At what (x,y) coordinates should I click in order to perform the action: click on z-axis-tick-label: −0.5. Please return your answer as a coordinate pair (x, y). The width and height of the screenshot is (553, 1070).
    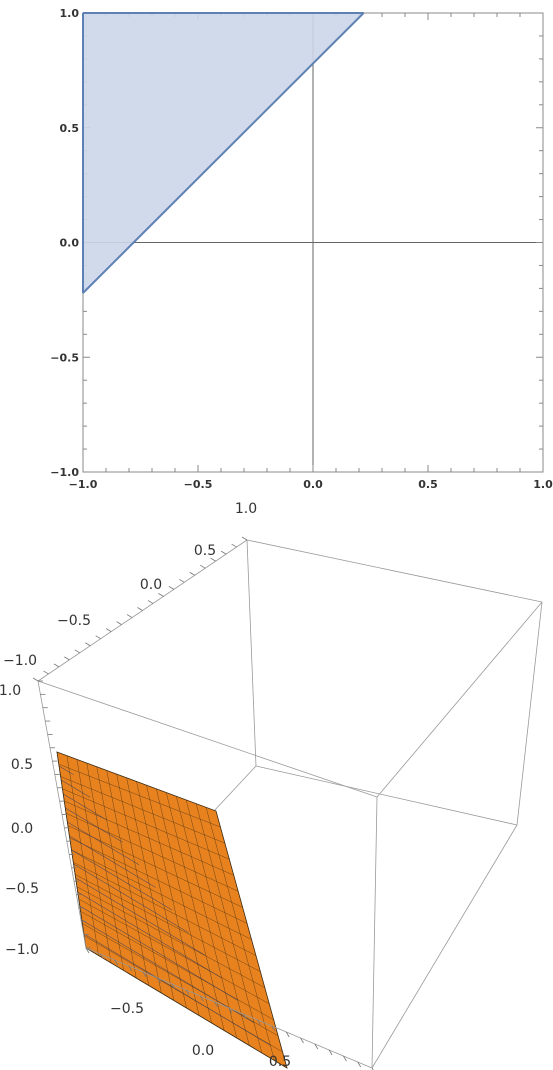
    Looking at the image, I should click on (22, 889).